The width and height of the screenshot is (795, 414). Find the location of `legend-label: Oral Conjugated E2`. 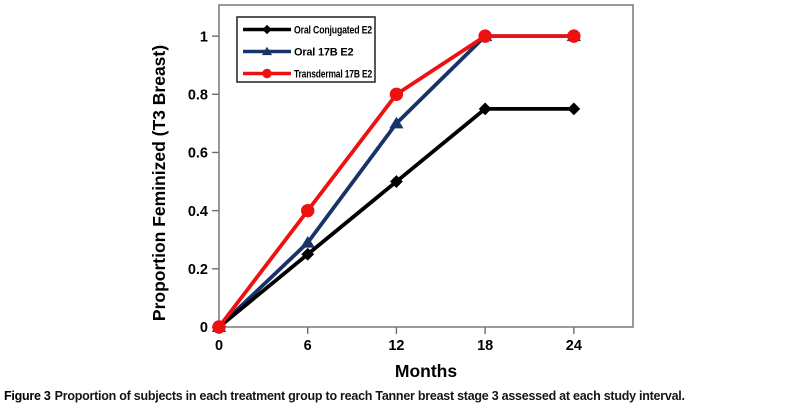

legend-label: Oral Conjugated E2 is located at coordinates (333, 30).